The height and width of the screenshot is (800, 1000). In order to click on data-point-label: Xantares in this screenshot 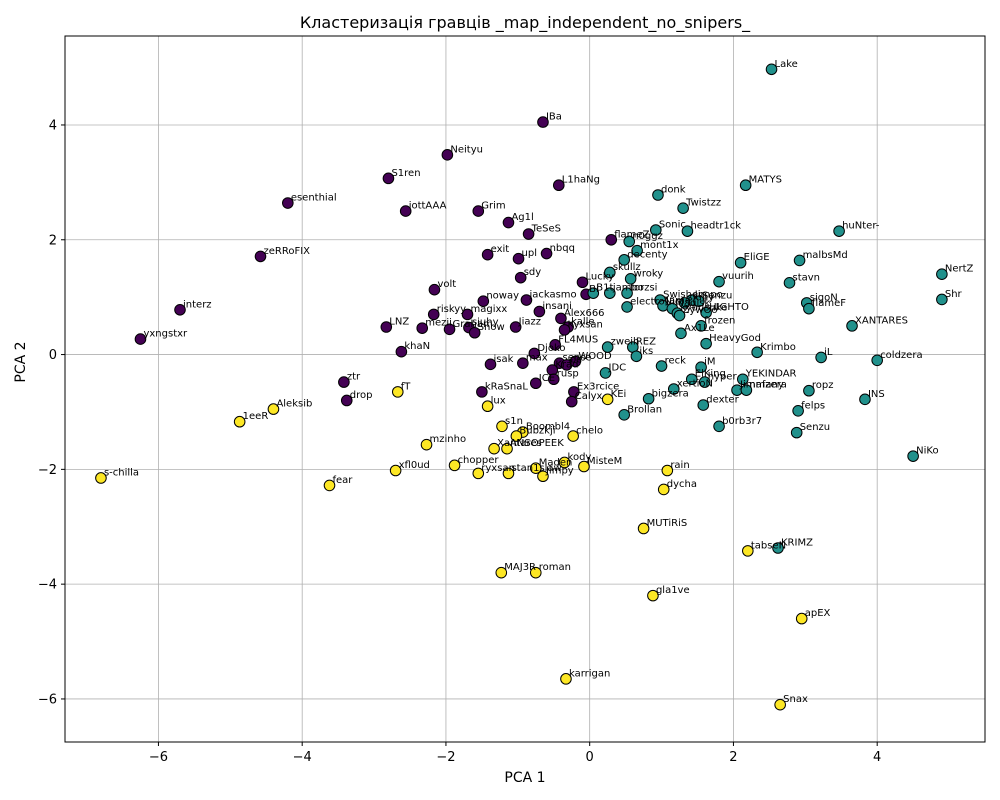, I will do `click(519, 443)`.